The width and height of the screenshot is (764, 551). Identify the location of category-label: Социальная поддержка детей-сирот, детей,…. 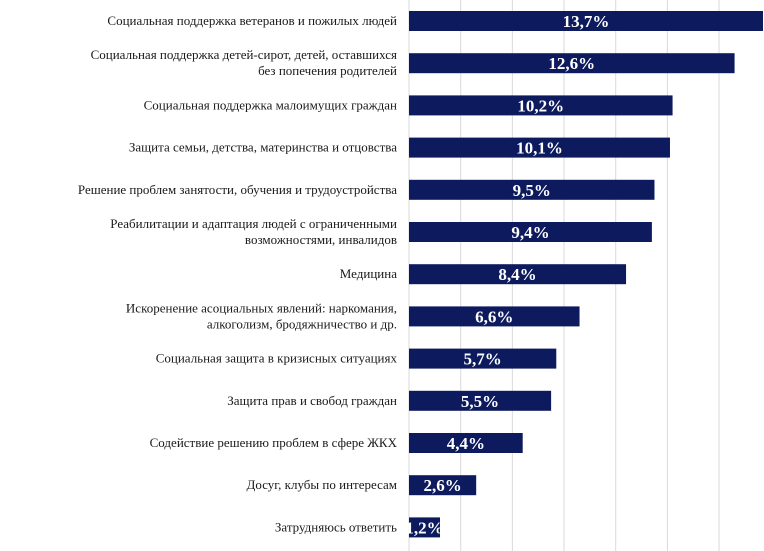
(244, 62).